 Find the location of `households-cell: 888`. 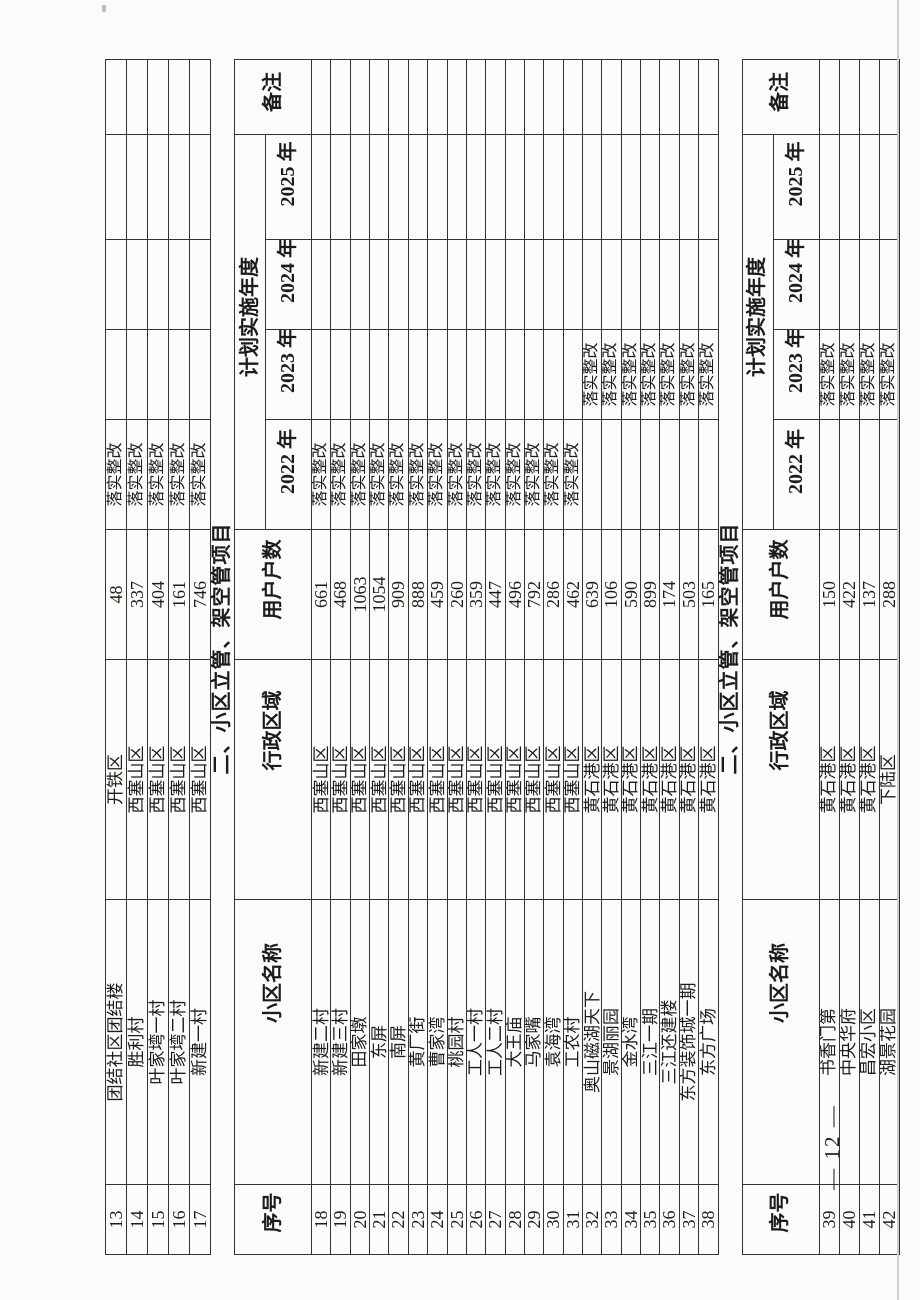

households-cell: 888 is located at coordinates (418, 594).